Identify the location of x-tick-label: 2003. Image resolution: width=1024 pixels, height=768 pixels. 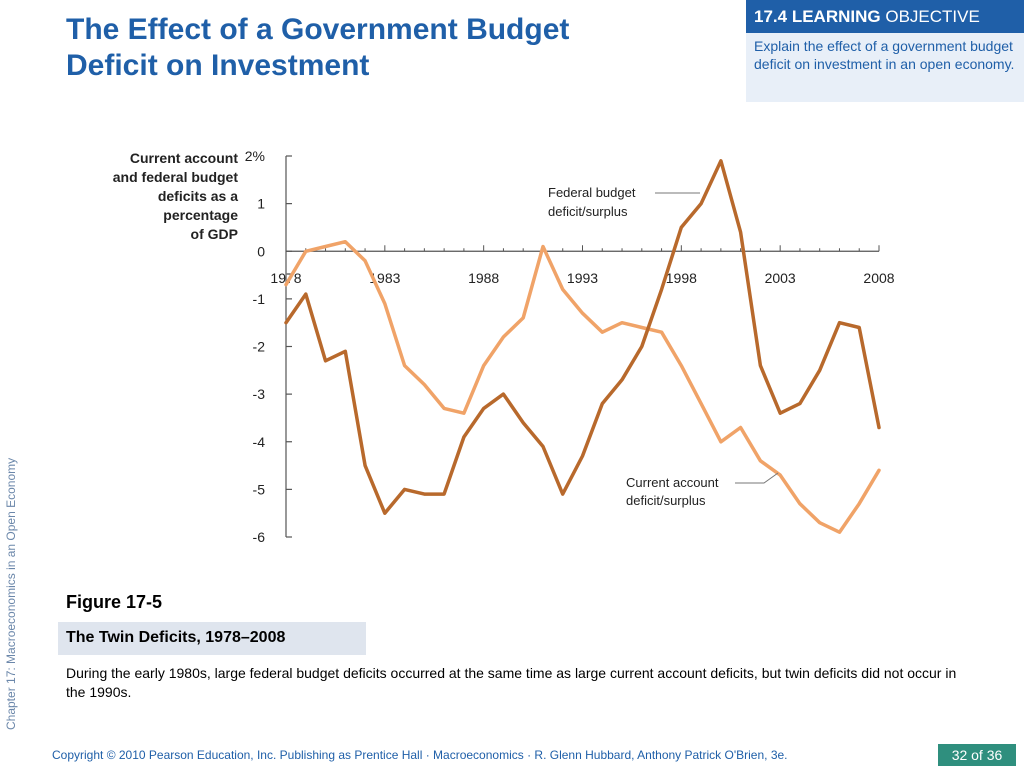
(780, 278).